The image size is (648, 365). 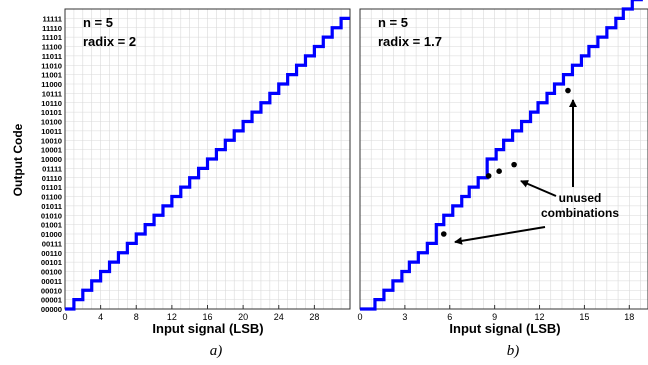 What do you see at coordinates (404, 317) in the screenshot?
I see `panel-b-x-tick-label: 3` at bounding box center [404, 317].